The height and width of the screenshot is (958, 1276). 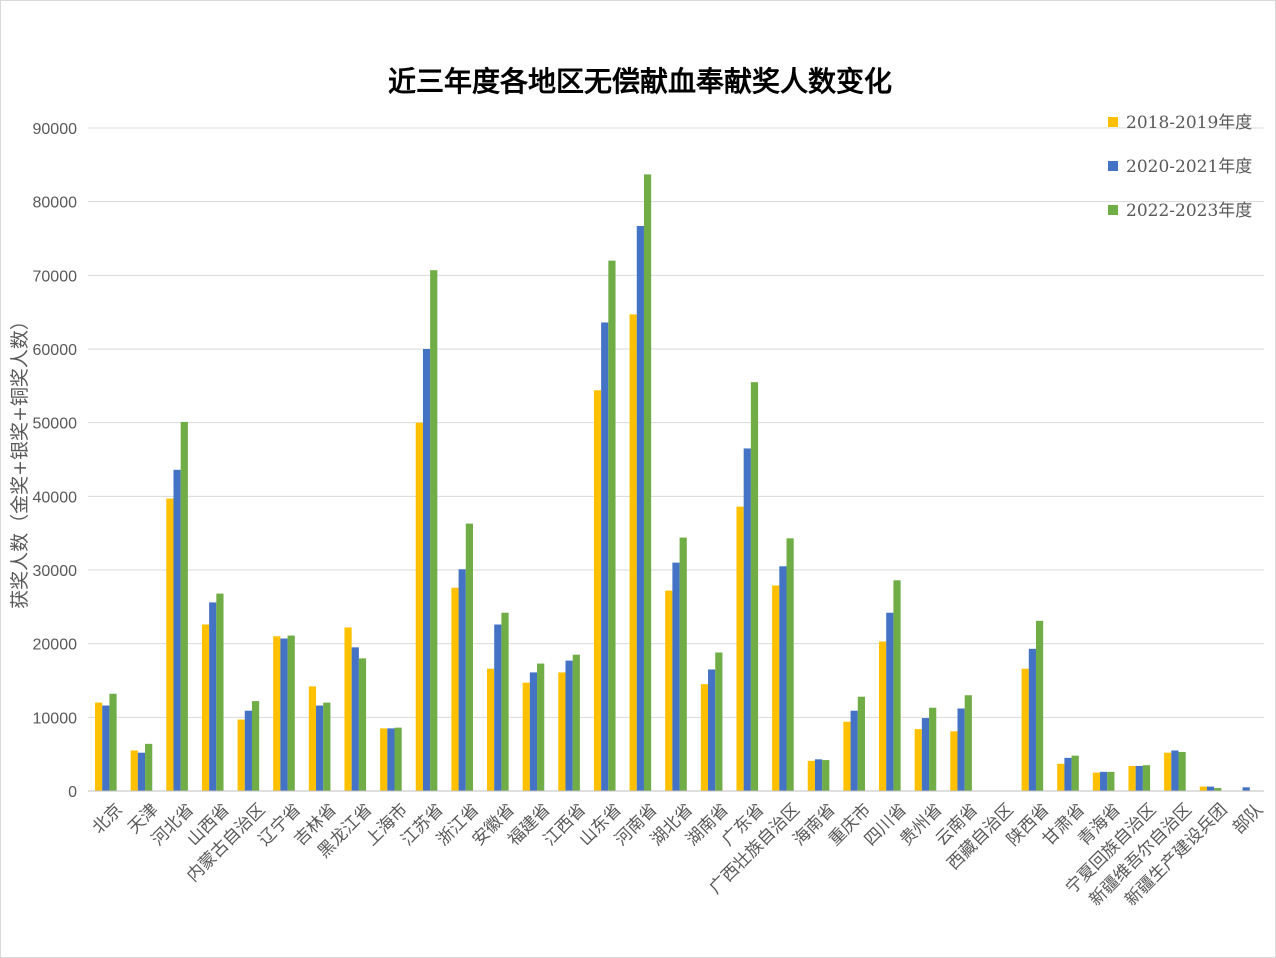 I want to click on legend: 2018-2019年度 2020-2021年度 2022-2023年度, so click(x=1180, y=167).